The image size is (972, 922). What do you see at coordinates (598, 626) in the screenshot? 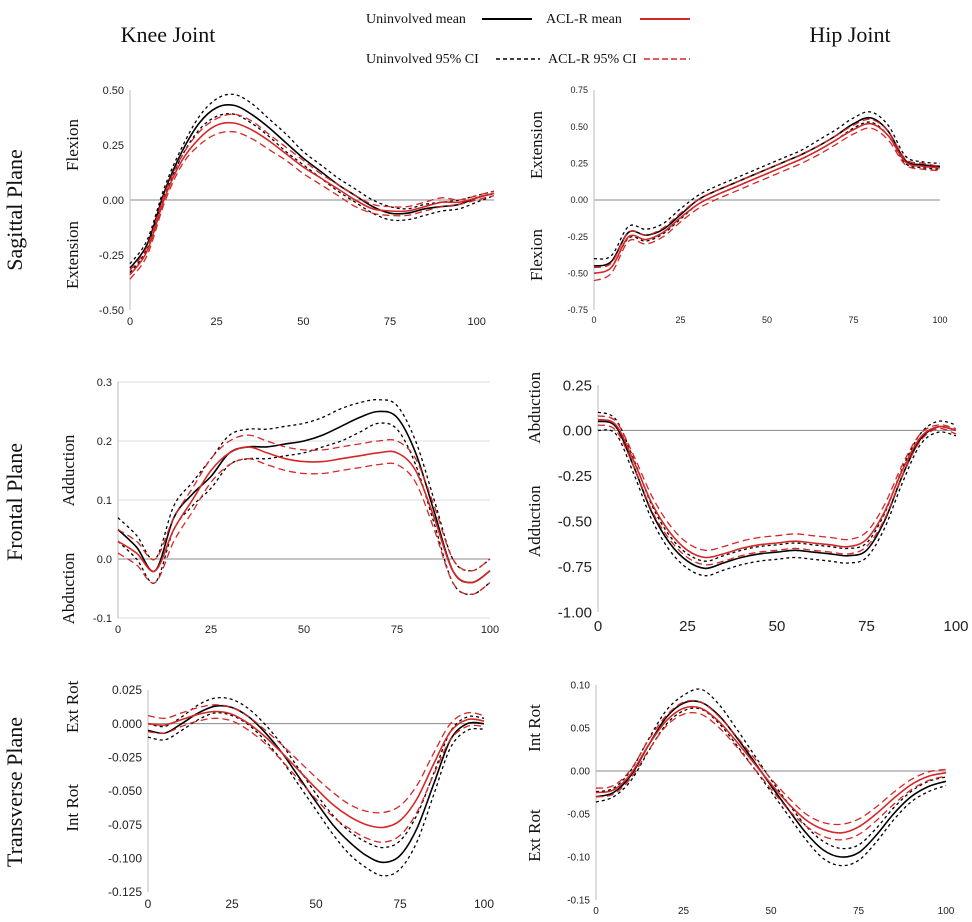
I see `xtick-label-hip-frontal-0: 0` at bounding box center [598, 626].